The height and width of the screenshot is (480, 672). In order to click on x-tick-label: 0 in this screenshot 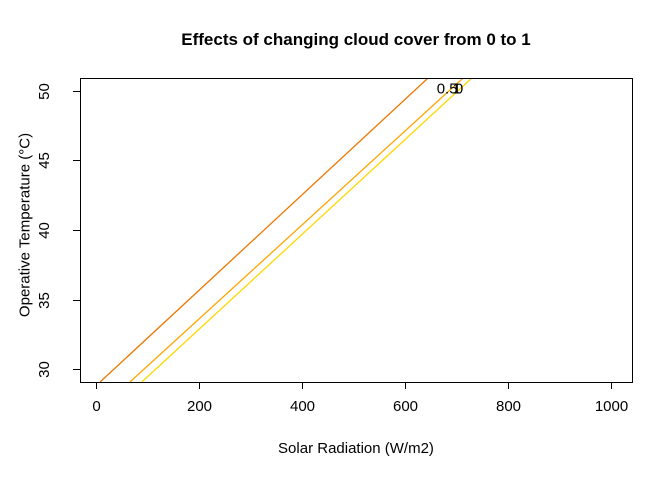, I will do `click(96, 406)`.